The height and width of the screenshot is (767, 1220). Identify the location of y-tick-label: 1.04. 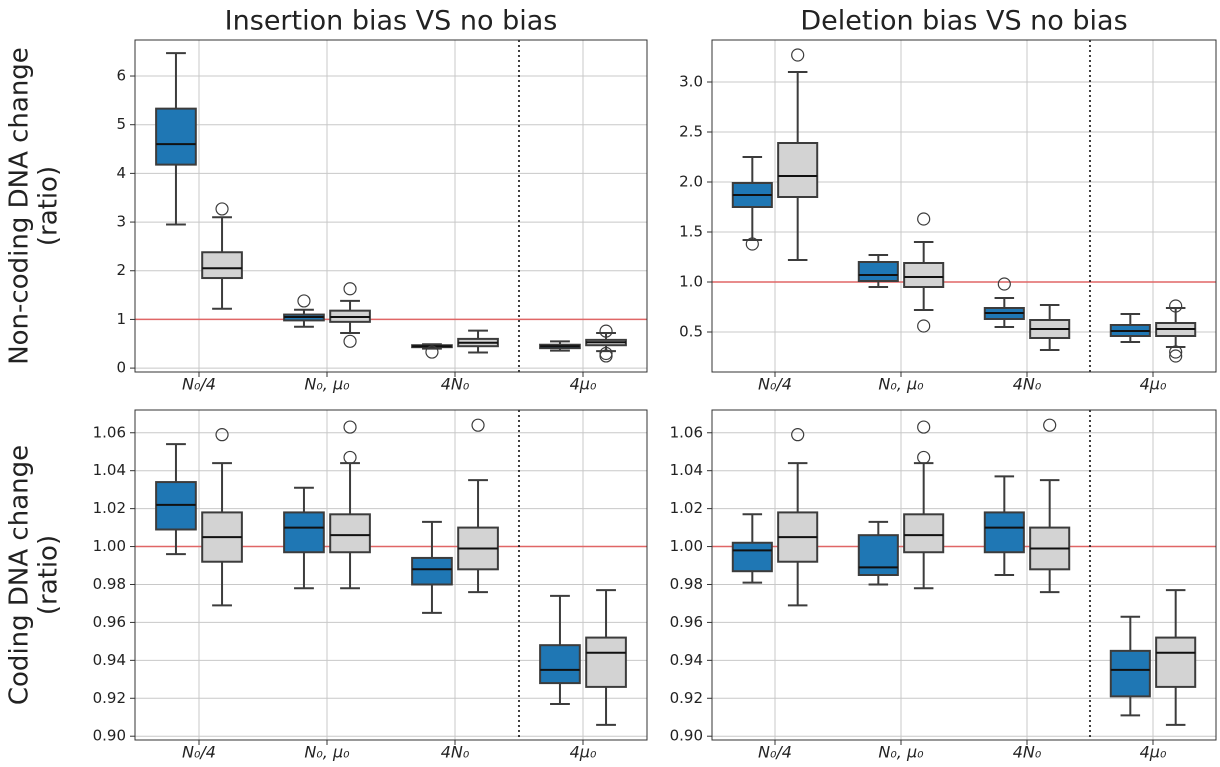
(109, 470).